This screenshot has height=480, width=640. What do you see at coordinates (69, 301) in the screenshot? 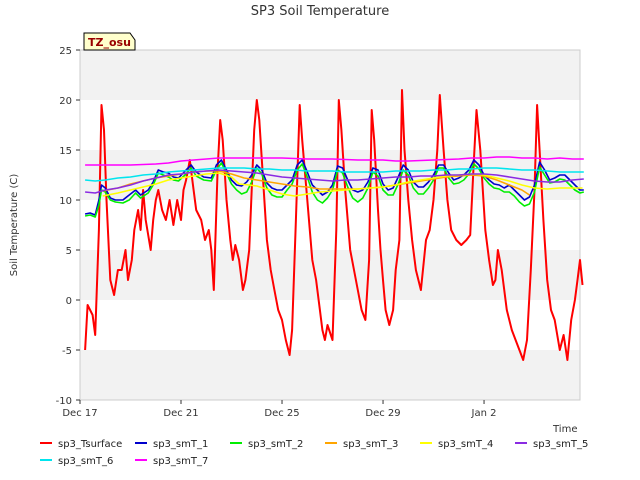
I see `y-tick-label: 0` at bounding box center [69, 301].